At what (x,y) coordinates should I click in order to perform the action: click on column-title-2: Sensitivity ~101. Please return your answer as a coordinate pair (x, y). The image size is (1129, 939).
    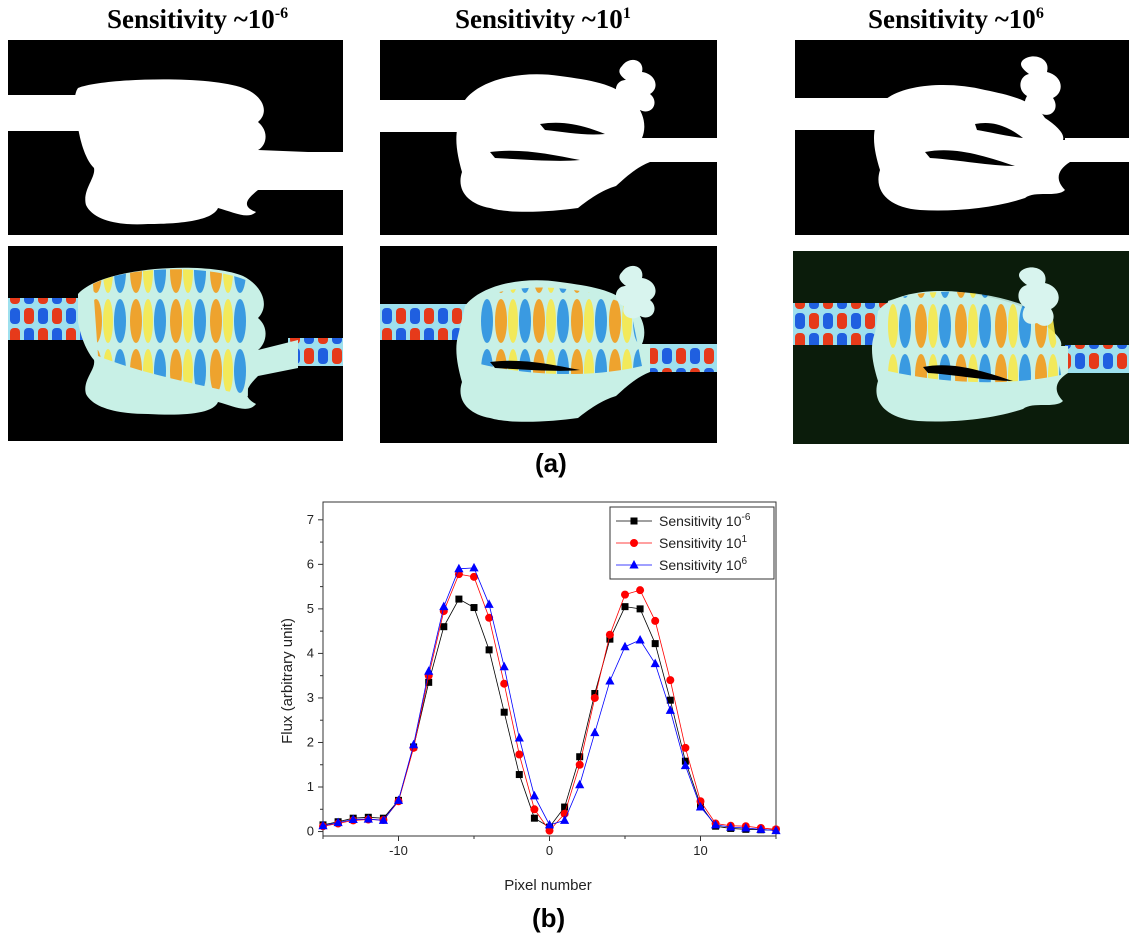
    Looking at the image, I should click on (543, 19).